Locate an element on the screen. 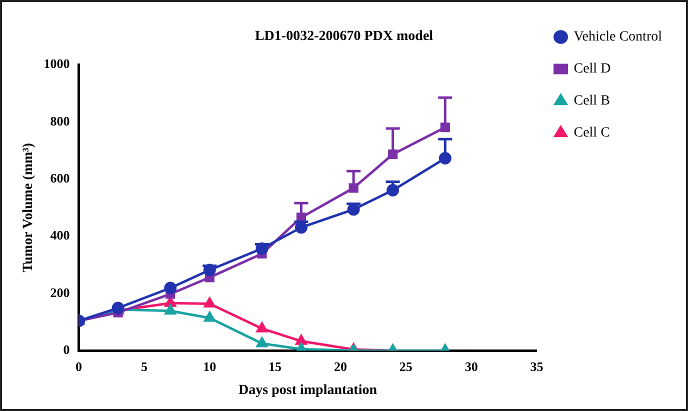  x-tick-label: 25 is located at coordinates (406, 366).